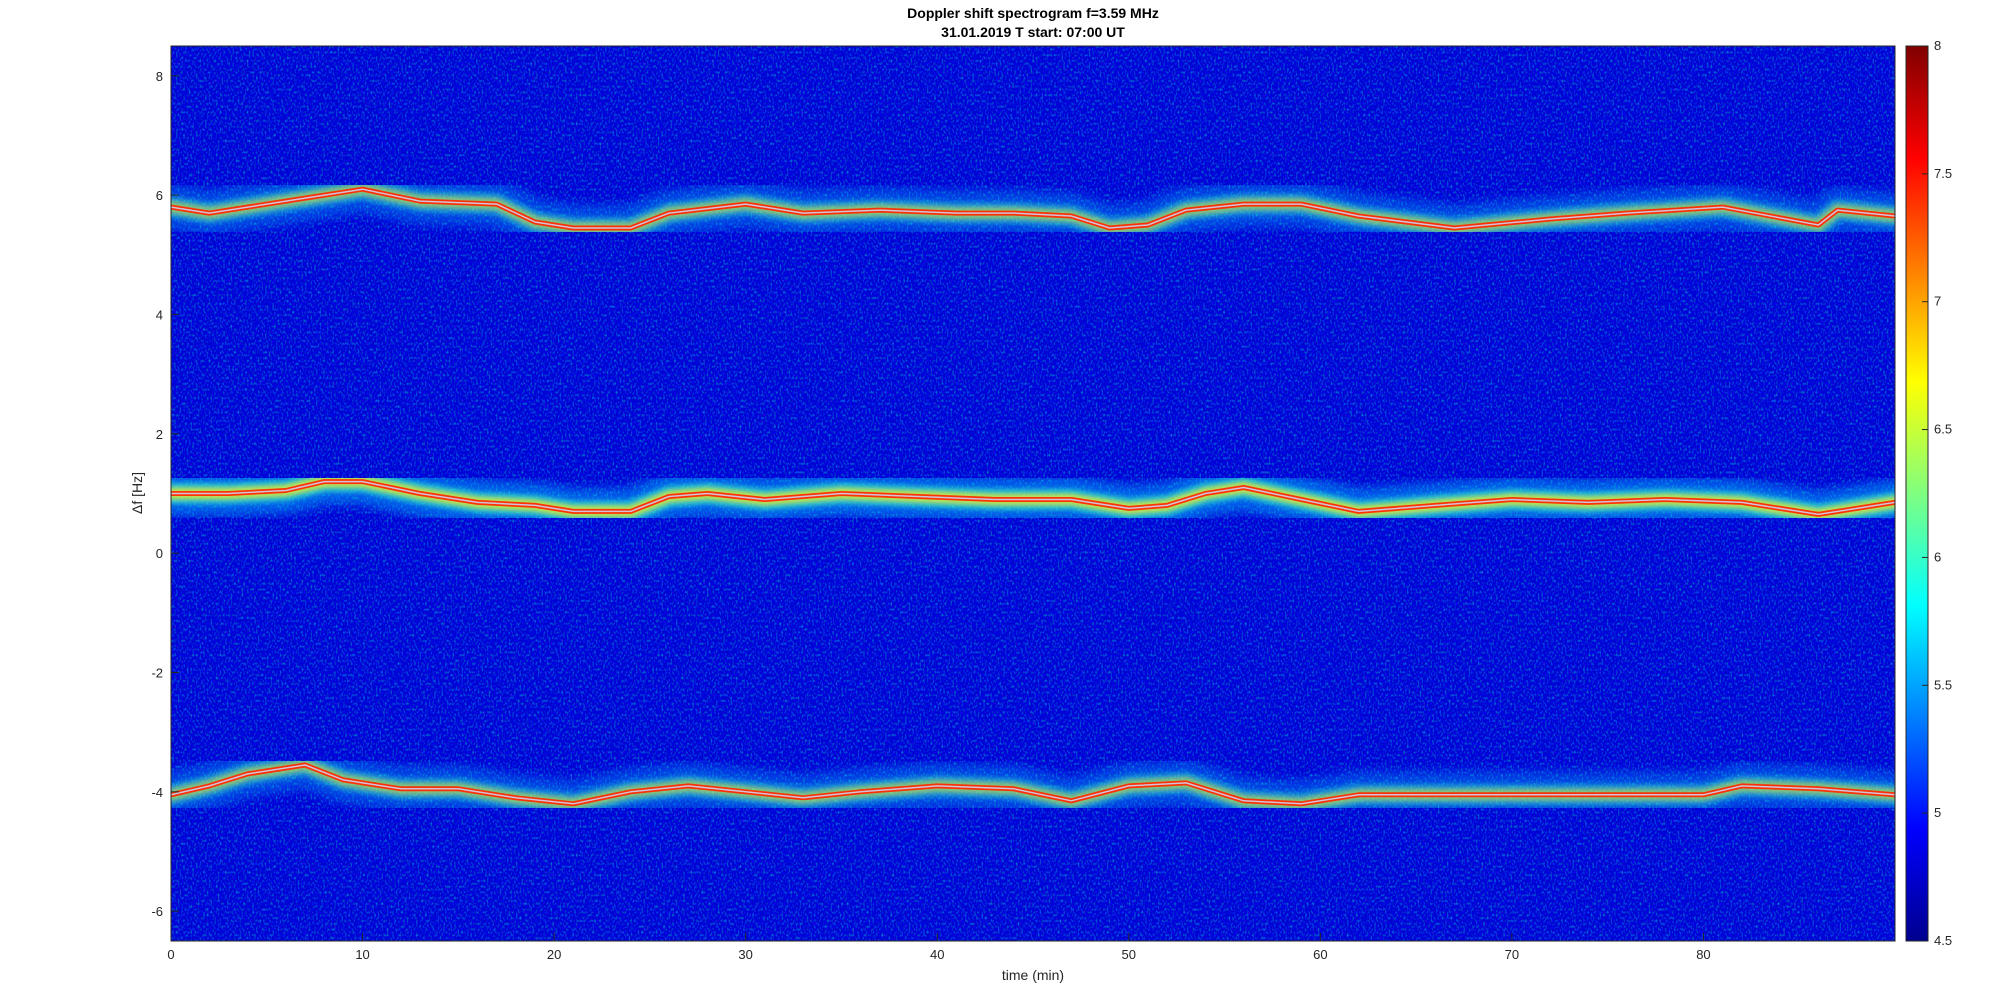  Describe the element at coordinates (1937, 45) in the screenshot. I see `colorbar-tick-label: 8` at that location.